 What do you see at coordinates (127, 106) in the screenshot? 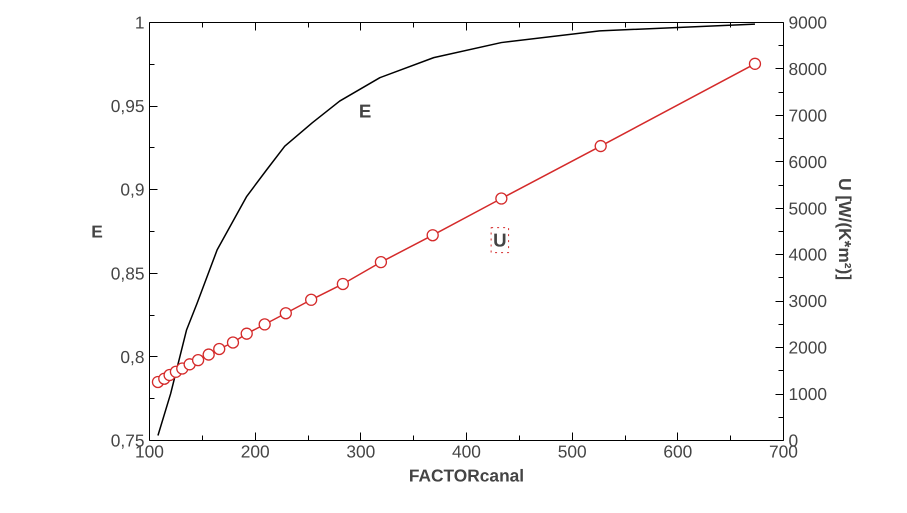
I see `y-tick-label: 0,95` at bounding box center [127, 106].